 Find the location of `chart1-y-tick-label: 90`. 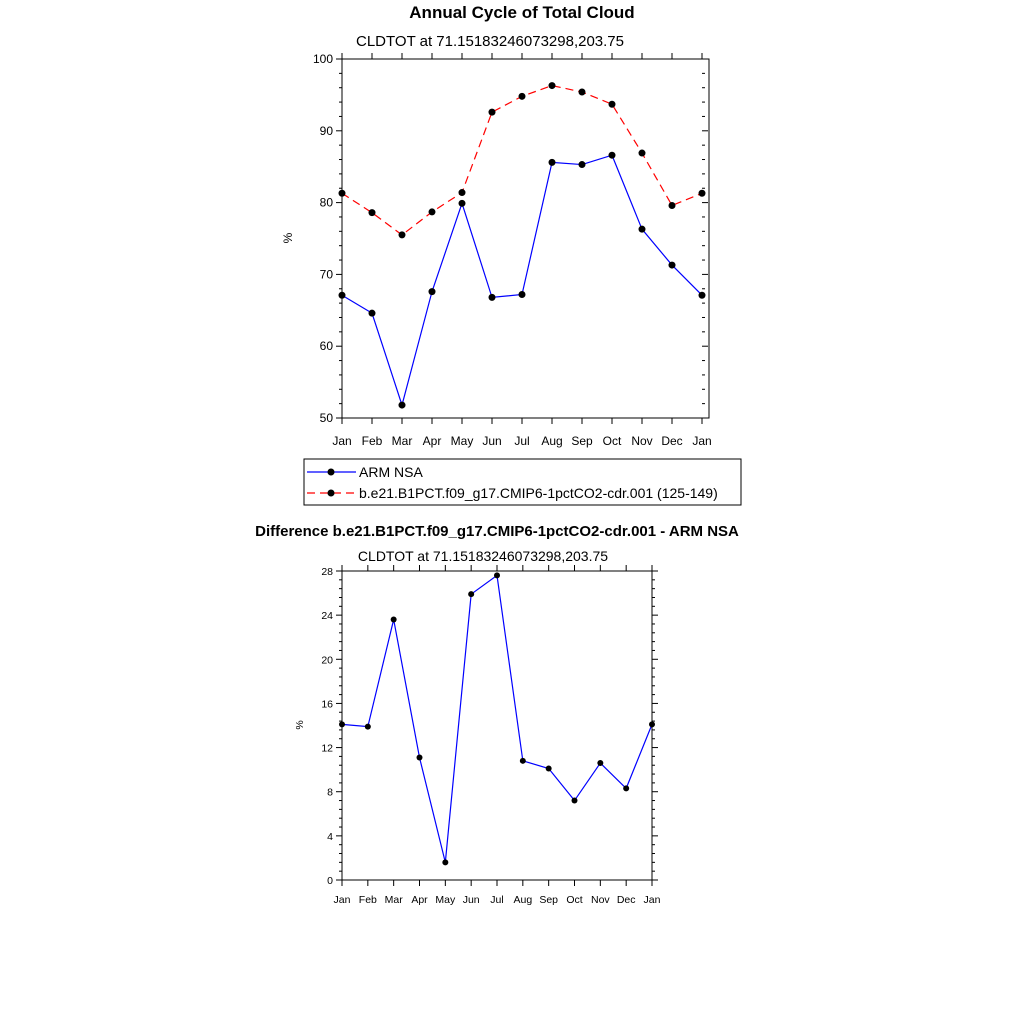

chart1-y-tick-label: 90 is located at coordinates (327, 131).